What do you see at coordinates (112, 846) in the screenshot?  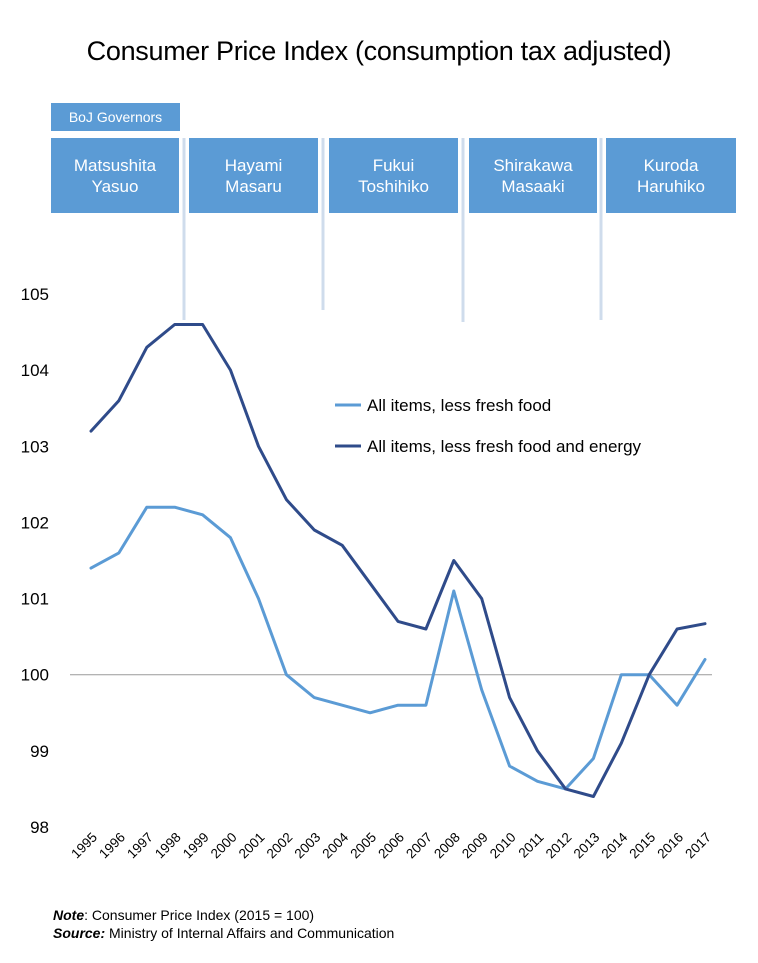 I see `x-tick-label: 1996` at bounding box center [112, 846].